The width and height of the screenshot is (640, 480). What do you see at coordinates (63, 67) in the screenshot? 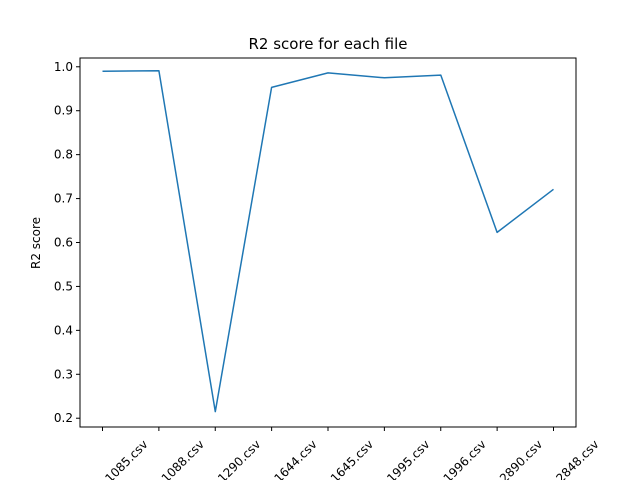
I see `y-tick-label: 1.0` at bounding box center [63, 67].